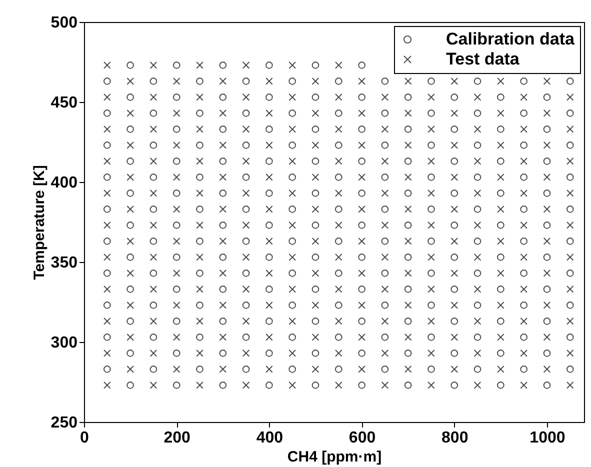 The image size is (591, 467). Describe the element at coordinates (64, 263) in the screenshot. I see `y-tick-label: 350` at that location.